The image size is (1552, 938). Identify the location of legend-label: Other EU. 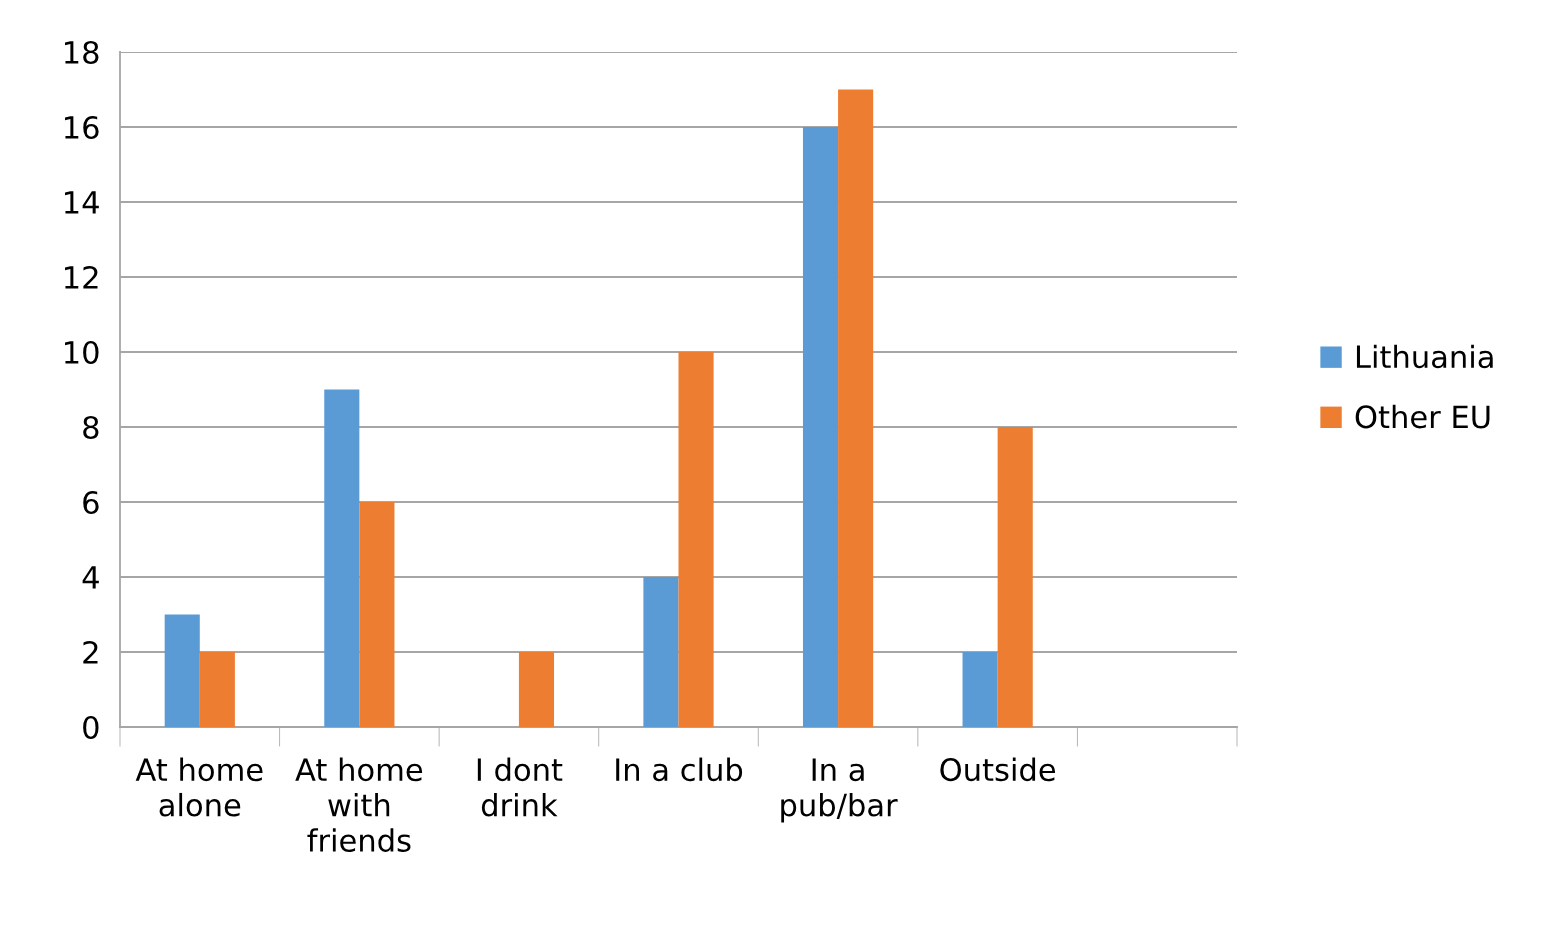
(1422, 416).